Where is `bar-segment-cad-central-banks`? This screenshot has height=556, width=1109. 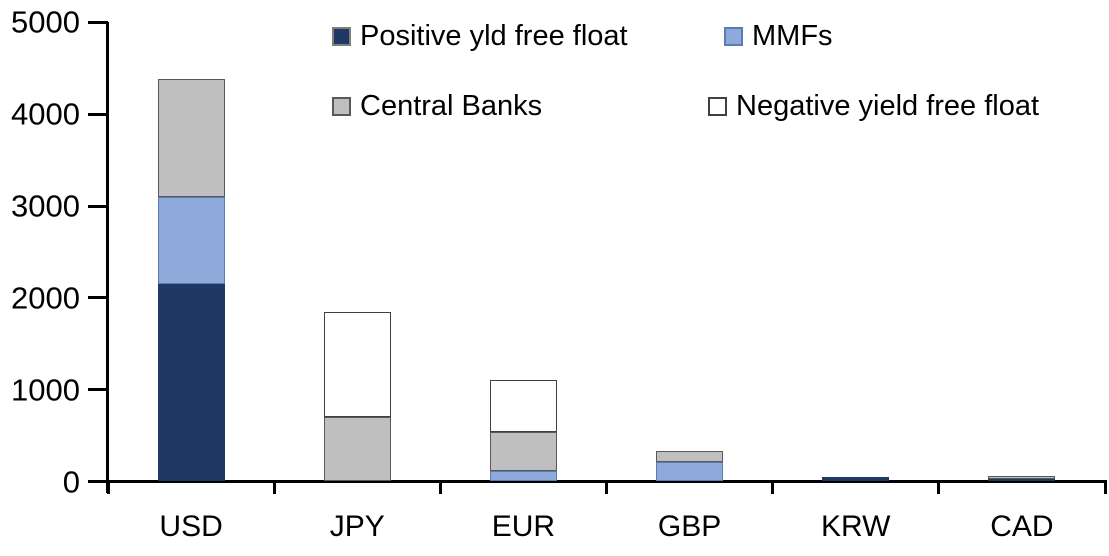
bar-segment-cad-central-banks is located at coordinates (1022, 477).